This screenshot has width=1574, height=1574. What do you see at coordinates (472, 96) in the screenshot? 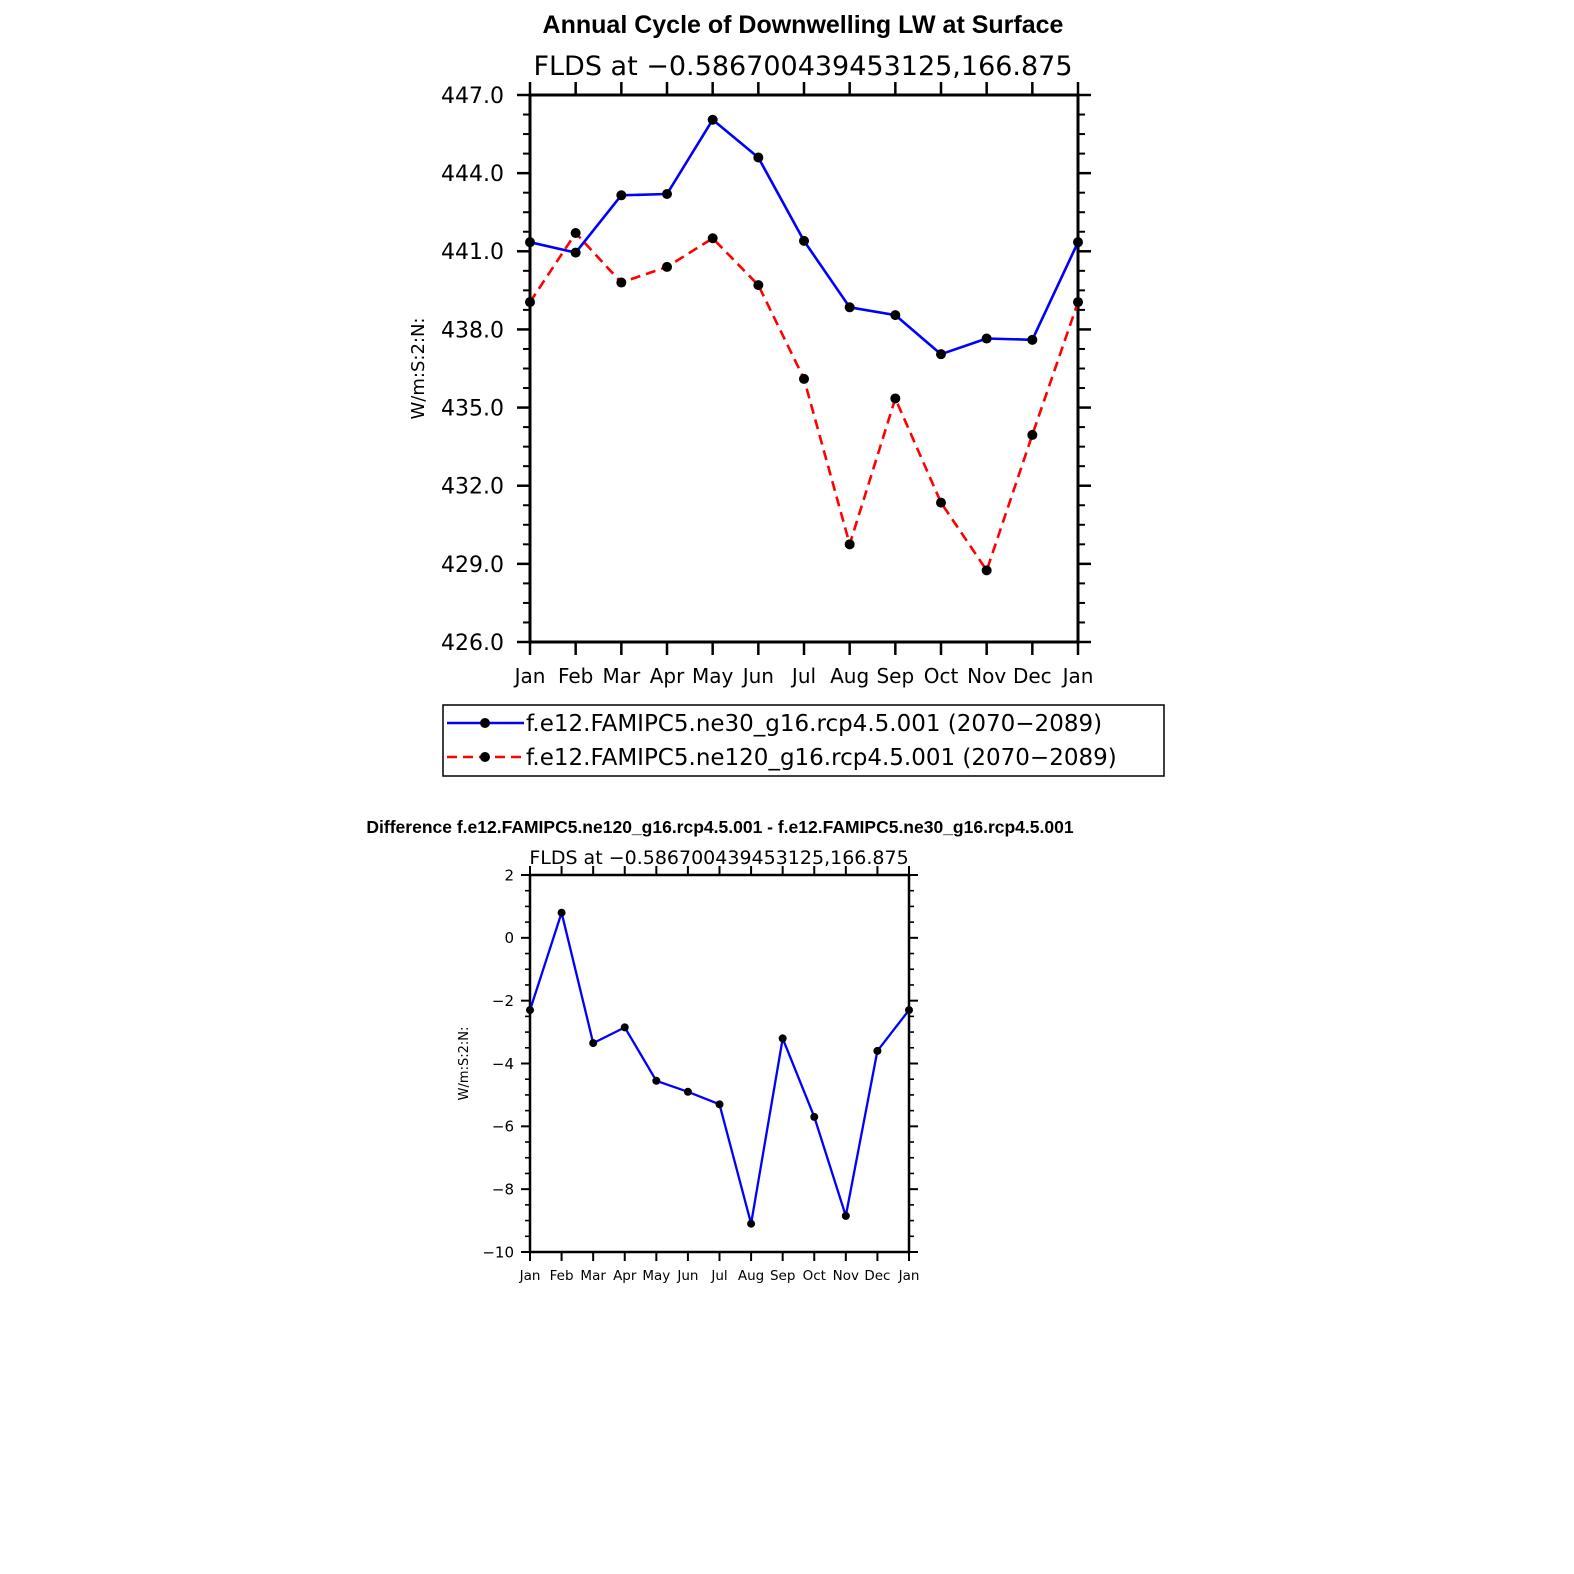
I see `y-tick-label: 447.0` at bounding box center [472, 96].